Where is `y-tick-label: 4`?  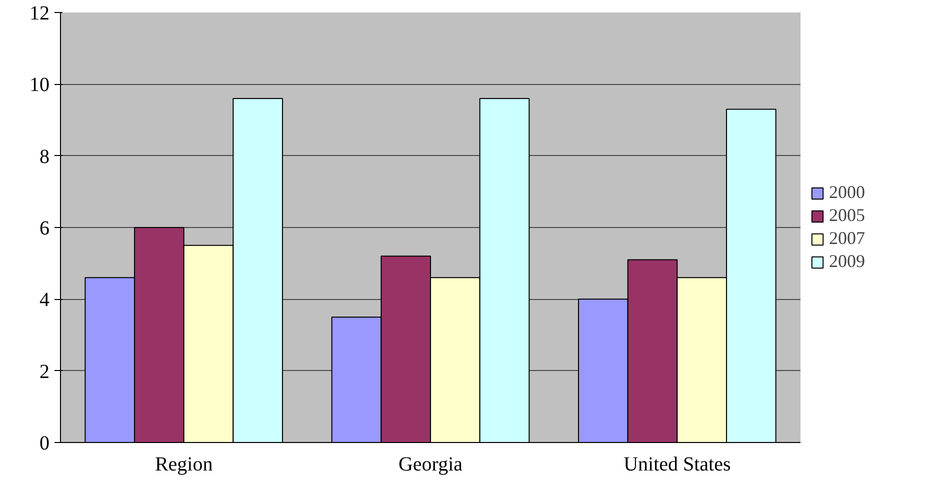
y-tick-label: 4 is located at coordinates (45, 300).